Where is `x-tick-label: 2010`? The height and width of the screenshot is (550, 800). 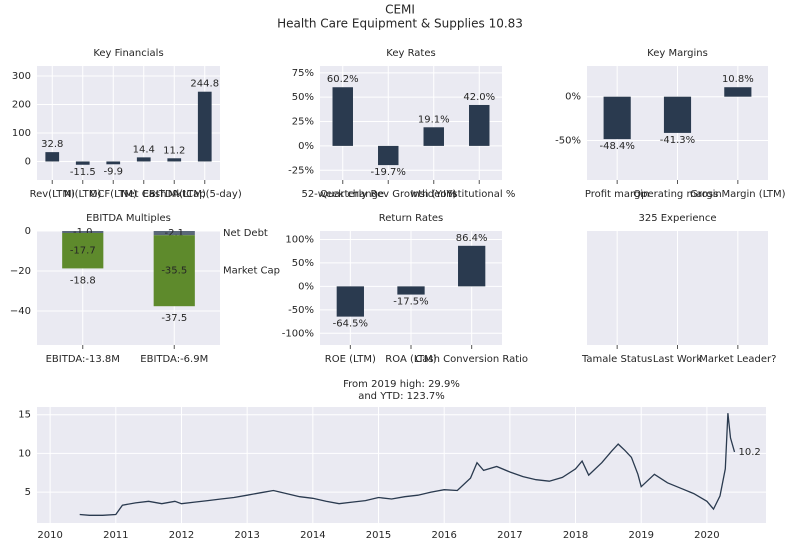
x-tick-label: 2010 is located at coordinates (49, 535).